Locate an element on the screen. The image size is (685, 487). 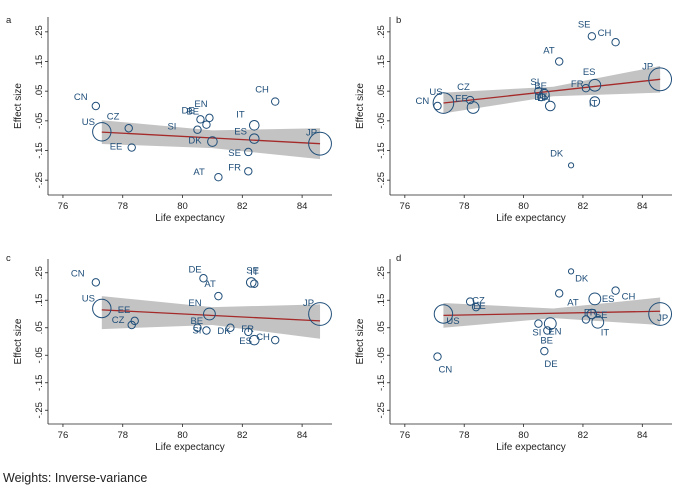
x-axis-label: Life expectancy is located at coordinates (190, 447).